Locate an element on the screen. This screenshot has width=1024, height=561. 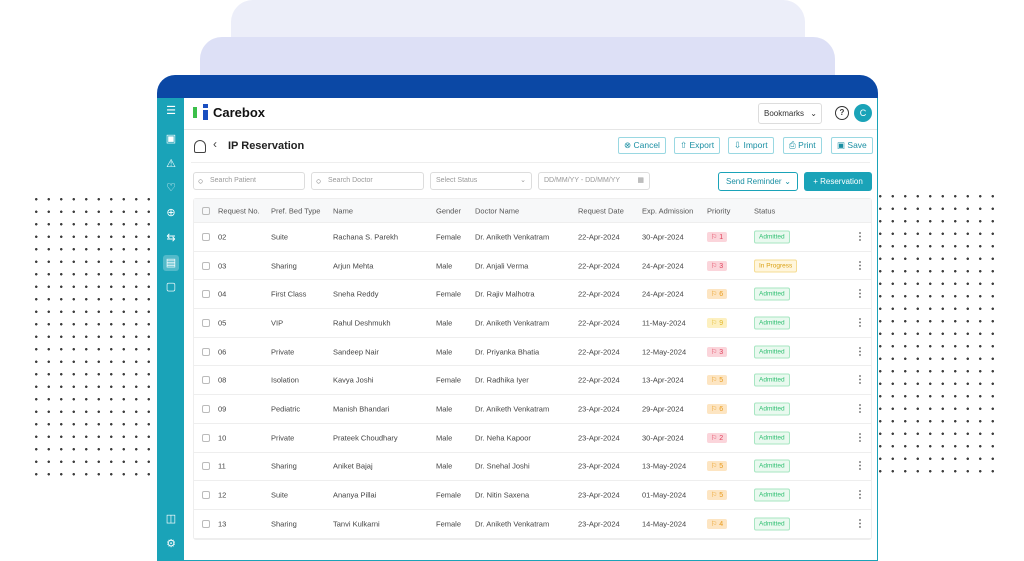
column-header: Name is located at coordinates (343, 210).